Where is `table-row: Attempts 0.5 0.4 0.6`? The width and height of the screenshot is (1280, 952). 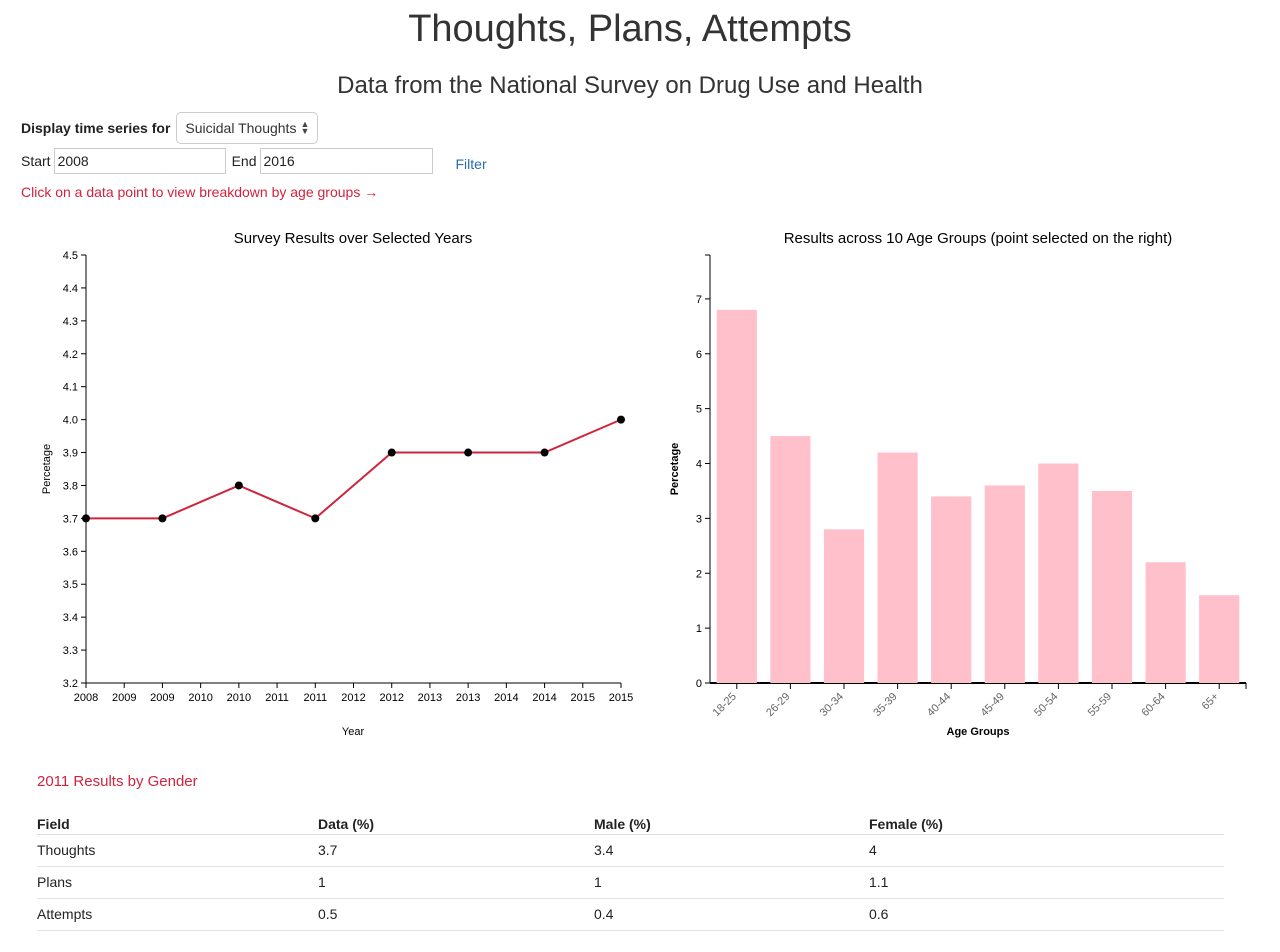
table-row: Attempts 0.5 0.4 0.6 is located at coordinates (630, 914).